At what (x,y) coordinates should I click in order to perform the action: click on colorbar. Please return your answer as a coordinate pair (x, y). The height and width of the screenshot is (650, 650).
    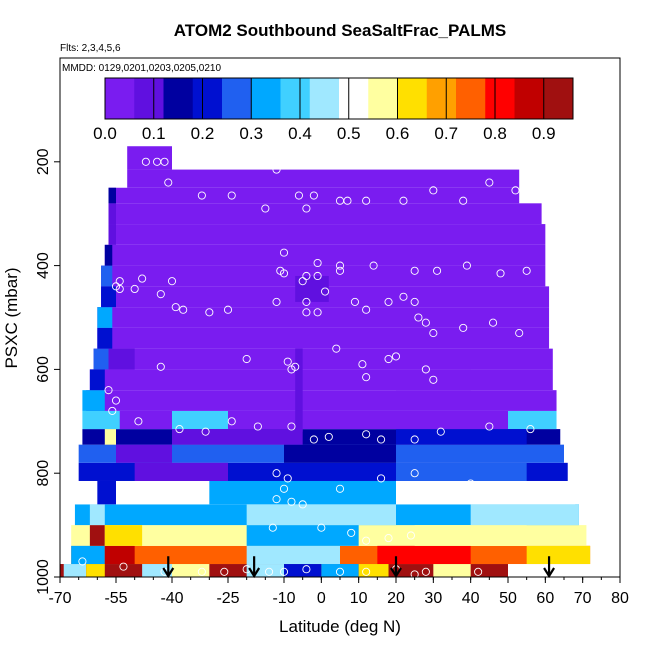
    Looking at the image, I should click on (339, 98).